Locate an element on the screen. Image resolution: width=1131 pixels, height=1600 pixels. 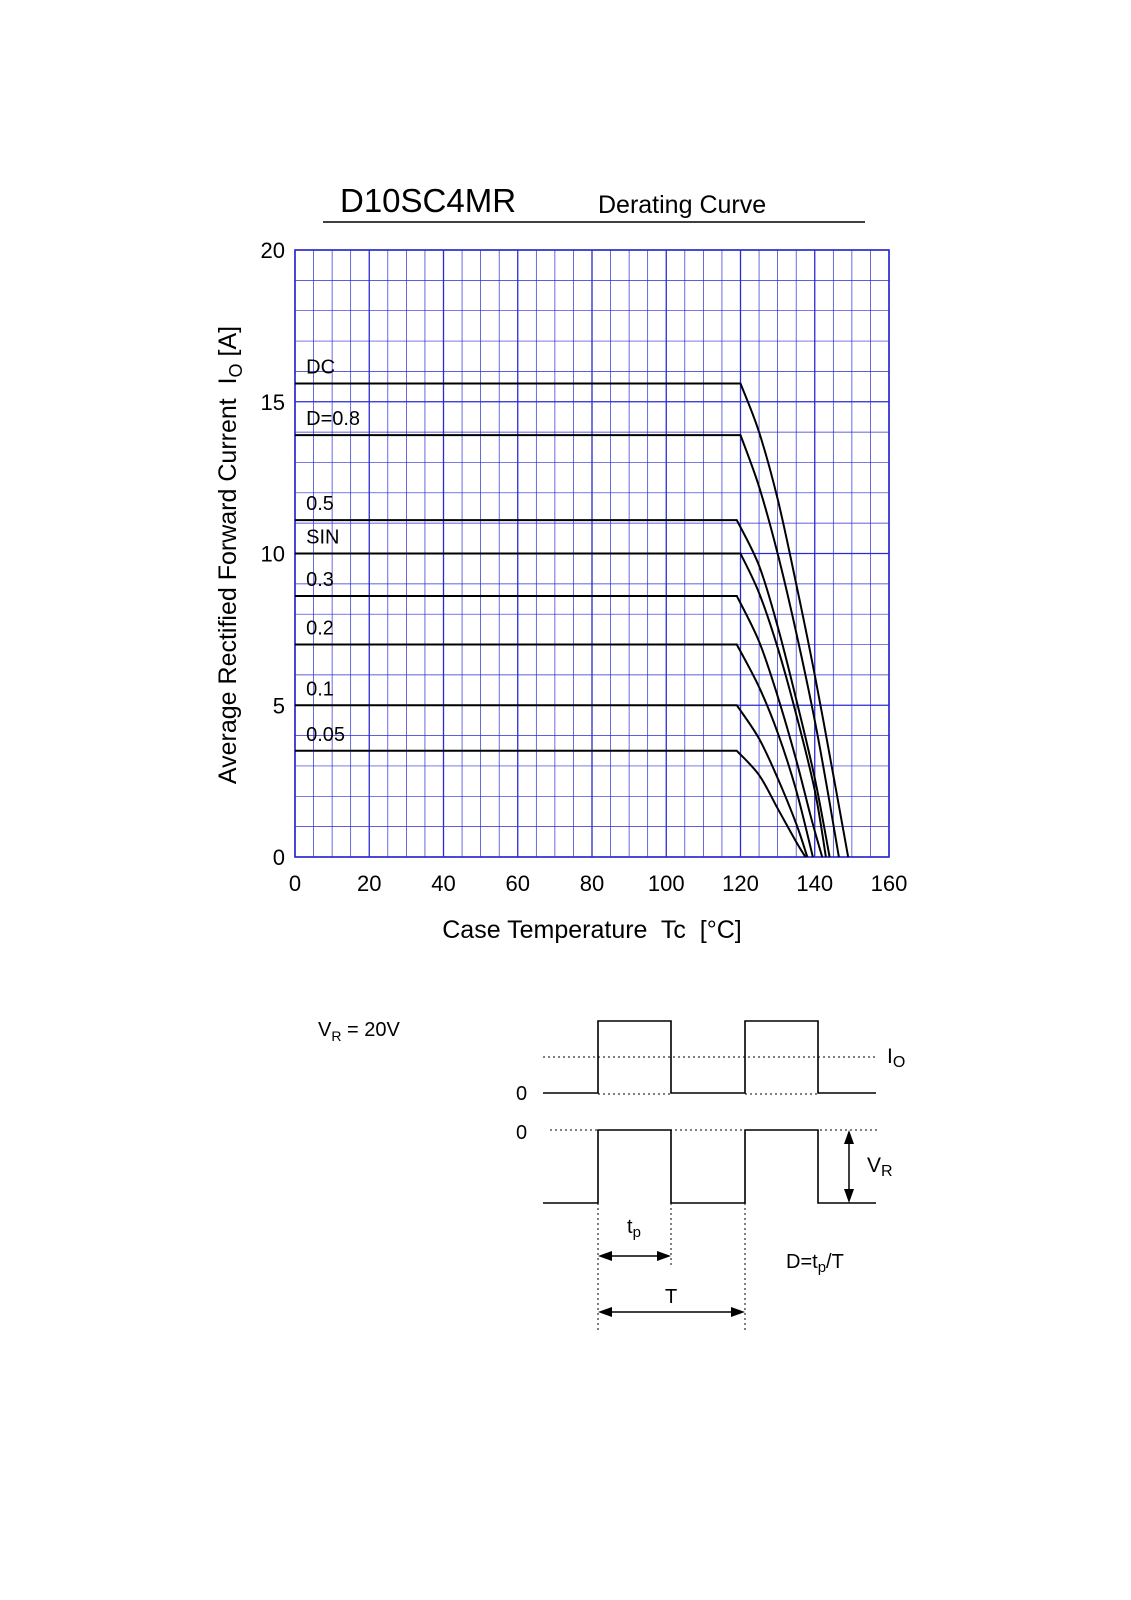
x-tick-label: 140 is located at coordinates (814, 883).